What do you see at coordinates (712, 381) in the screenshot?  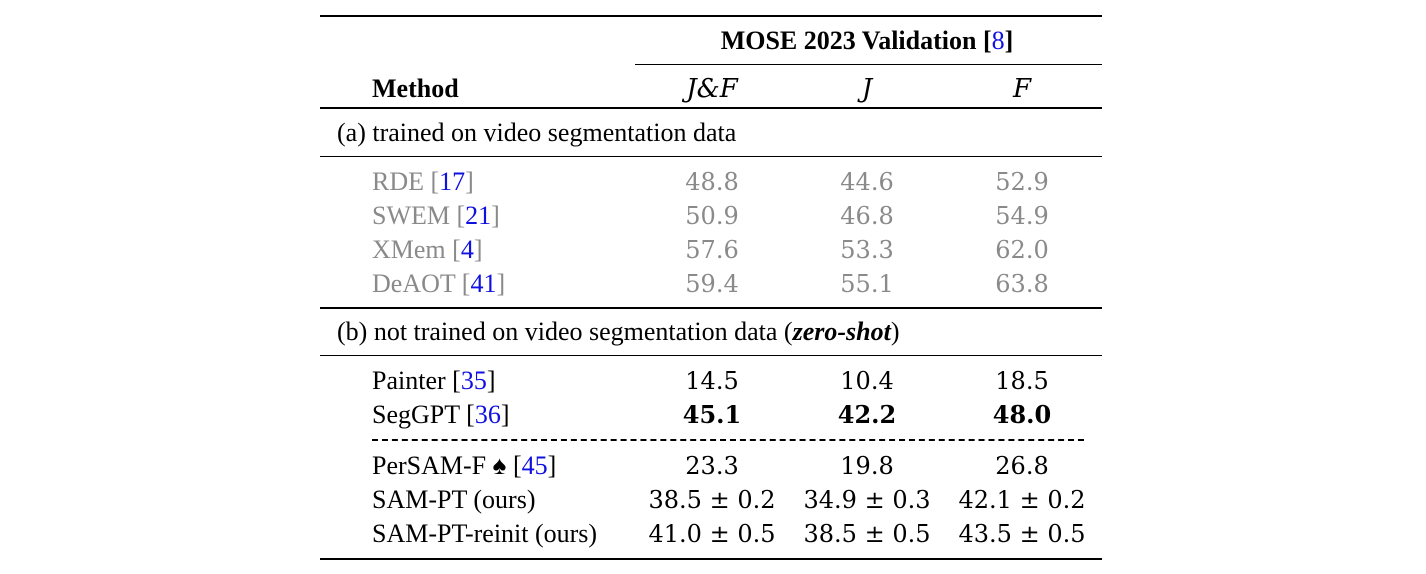 I see `jf-cell: 14.5` at bounding box center [712, 381].